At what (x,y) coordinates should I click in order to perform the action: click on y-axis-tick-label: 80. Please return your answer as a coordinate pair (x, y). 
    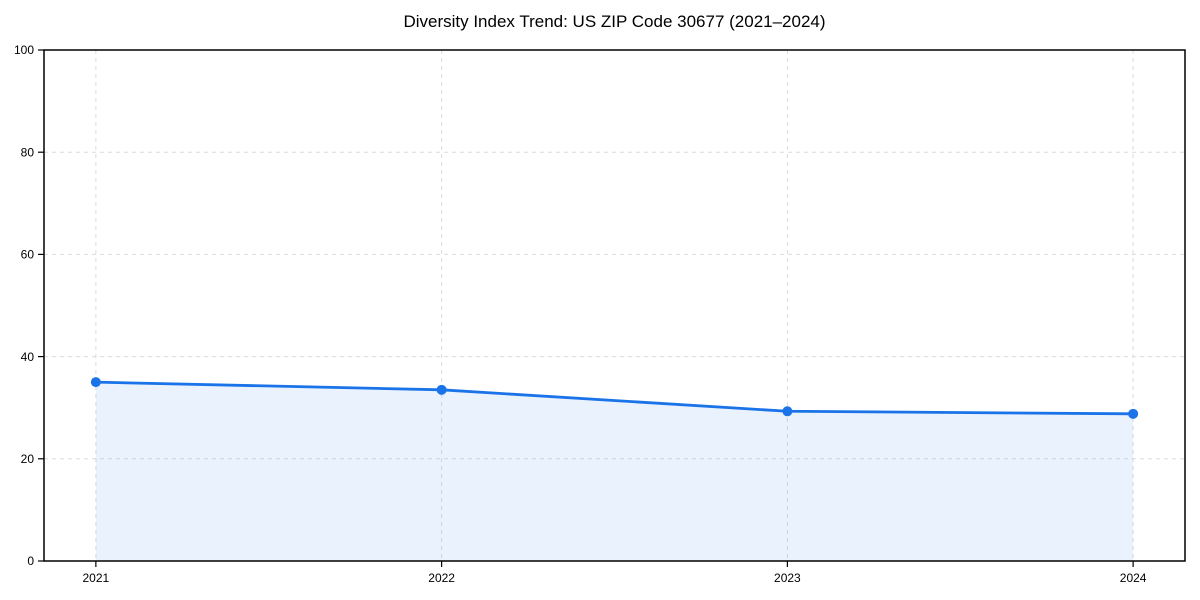
    Looking at the image, I should click on (28, 152).